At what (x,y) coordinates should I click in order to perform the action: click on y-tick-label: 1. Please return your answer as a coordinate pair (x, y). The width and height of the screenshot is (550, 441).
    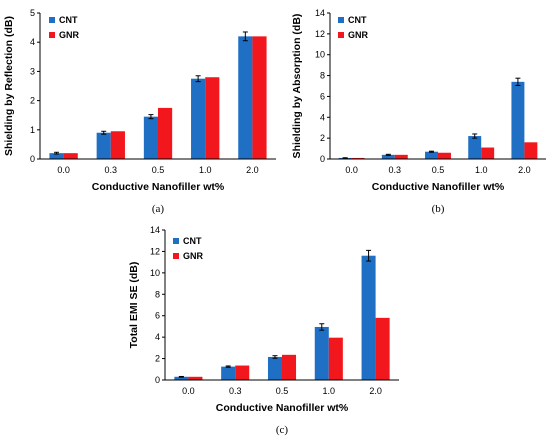
    Looking at the image, I should click on (32, 130).